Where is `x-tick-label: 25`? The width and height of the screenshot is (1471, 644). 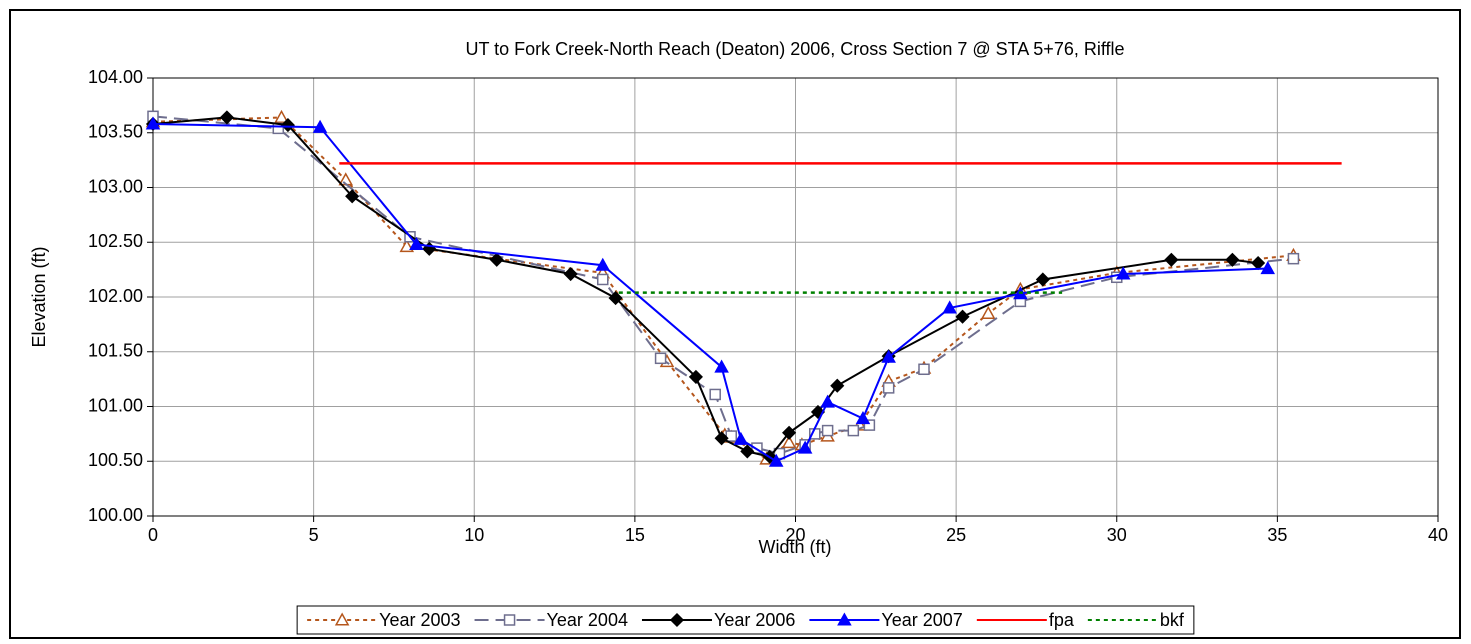
x-tick-label: 25 is located at coordinates (956, 535).